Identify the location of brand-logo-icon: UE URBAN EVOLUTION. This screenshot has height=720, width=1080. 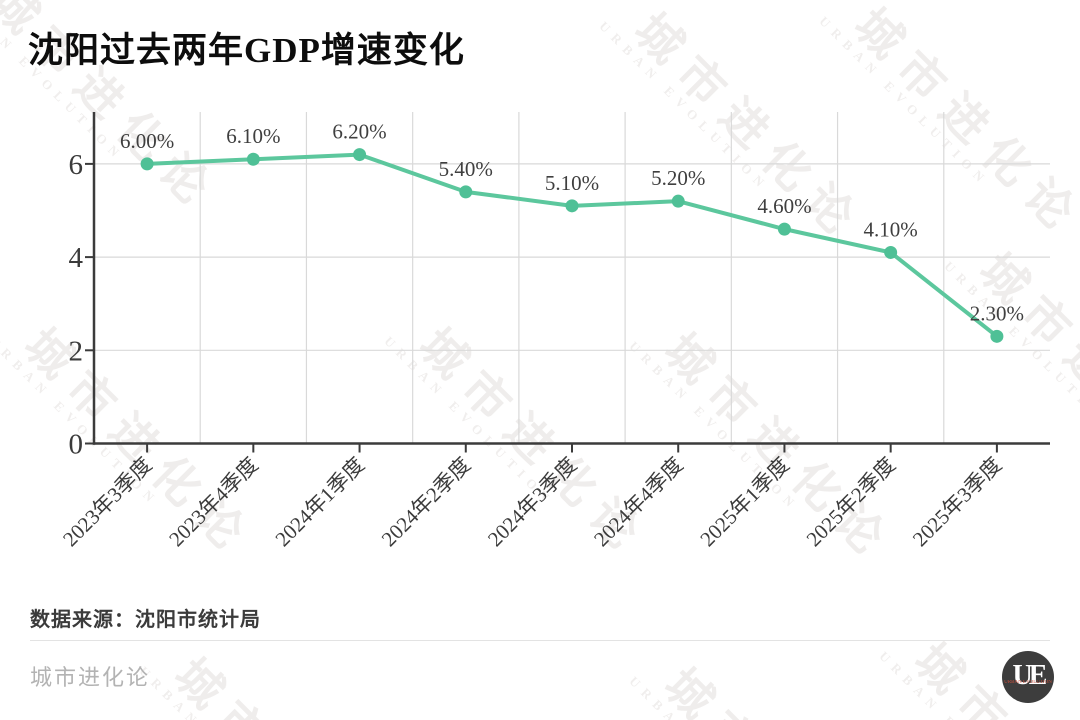
(1028, 677).